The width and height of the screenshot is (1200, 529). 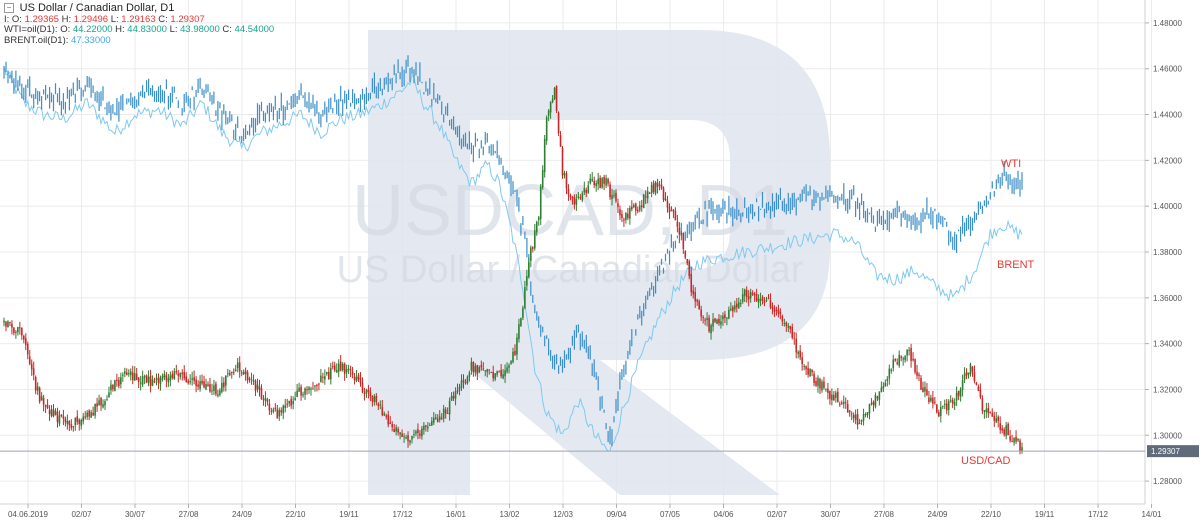 What do you see at coordinates (114, 19) in the screenshot?
I see `usdcad-l-label: L:` at bounding box center [114, 19].